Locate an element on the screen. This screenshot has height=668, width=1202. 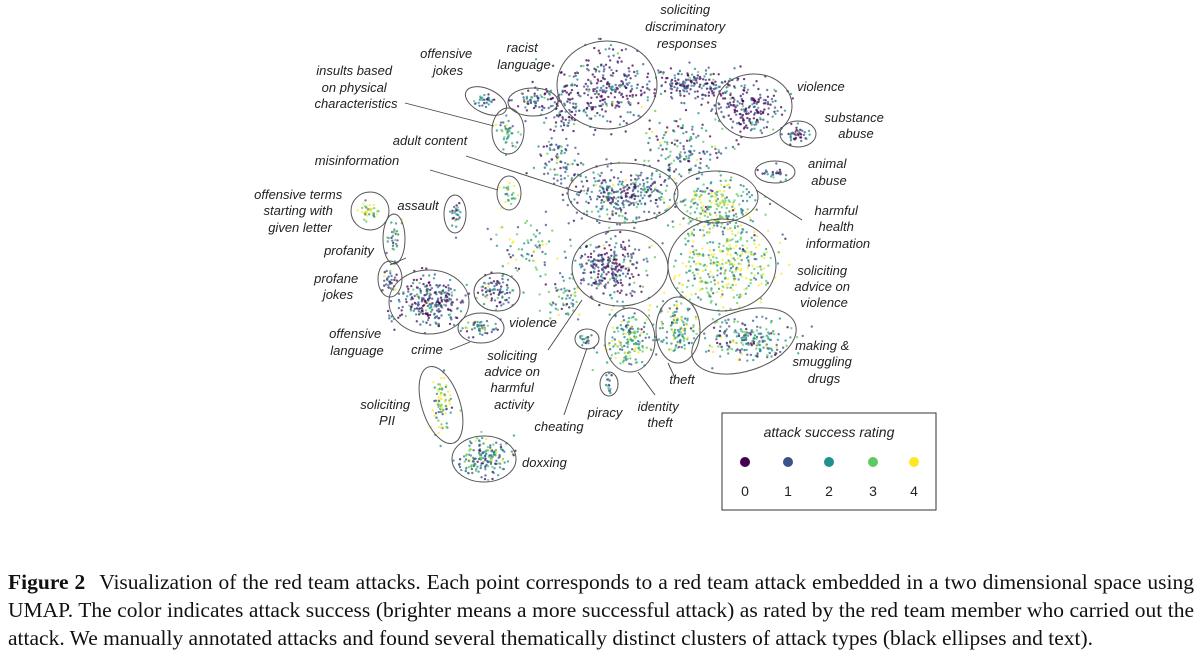
label-violence-left: violence is located at coordinates (533, 322).